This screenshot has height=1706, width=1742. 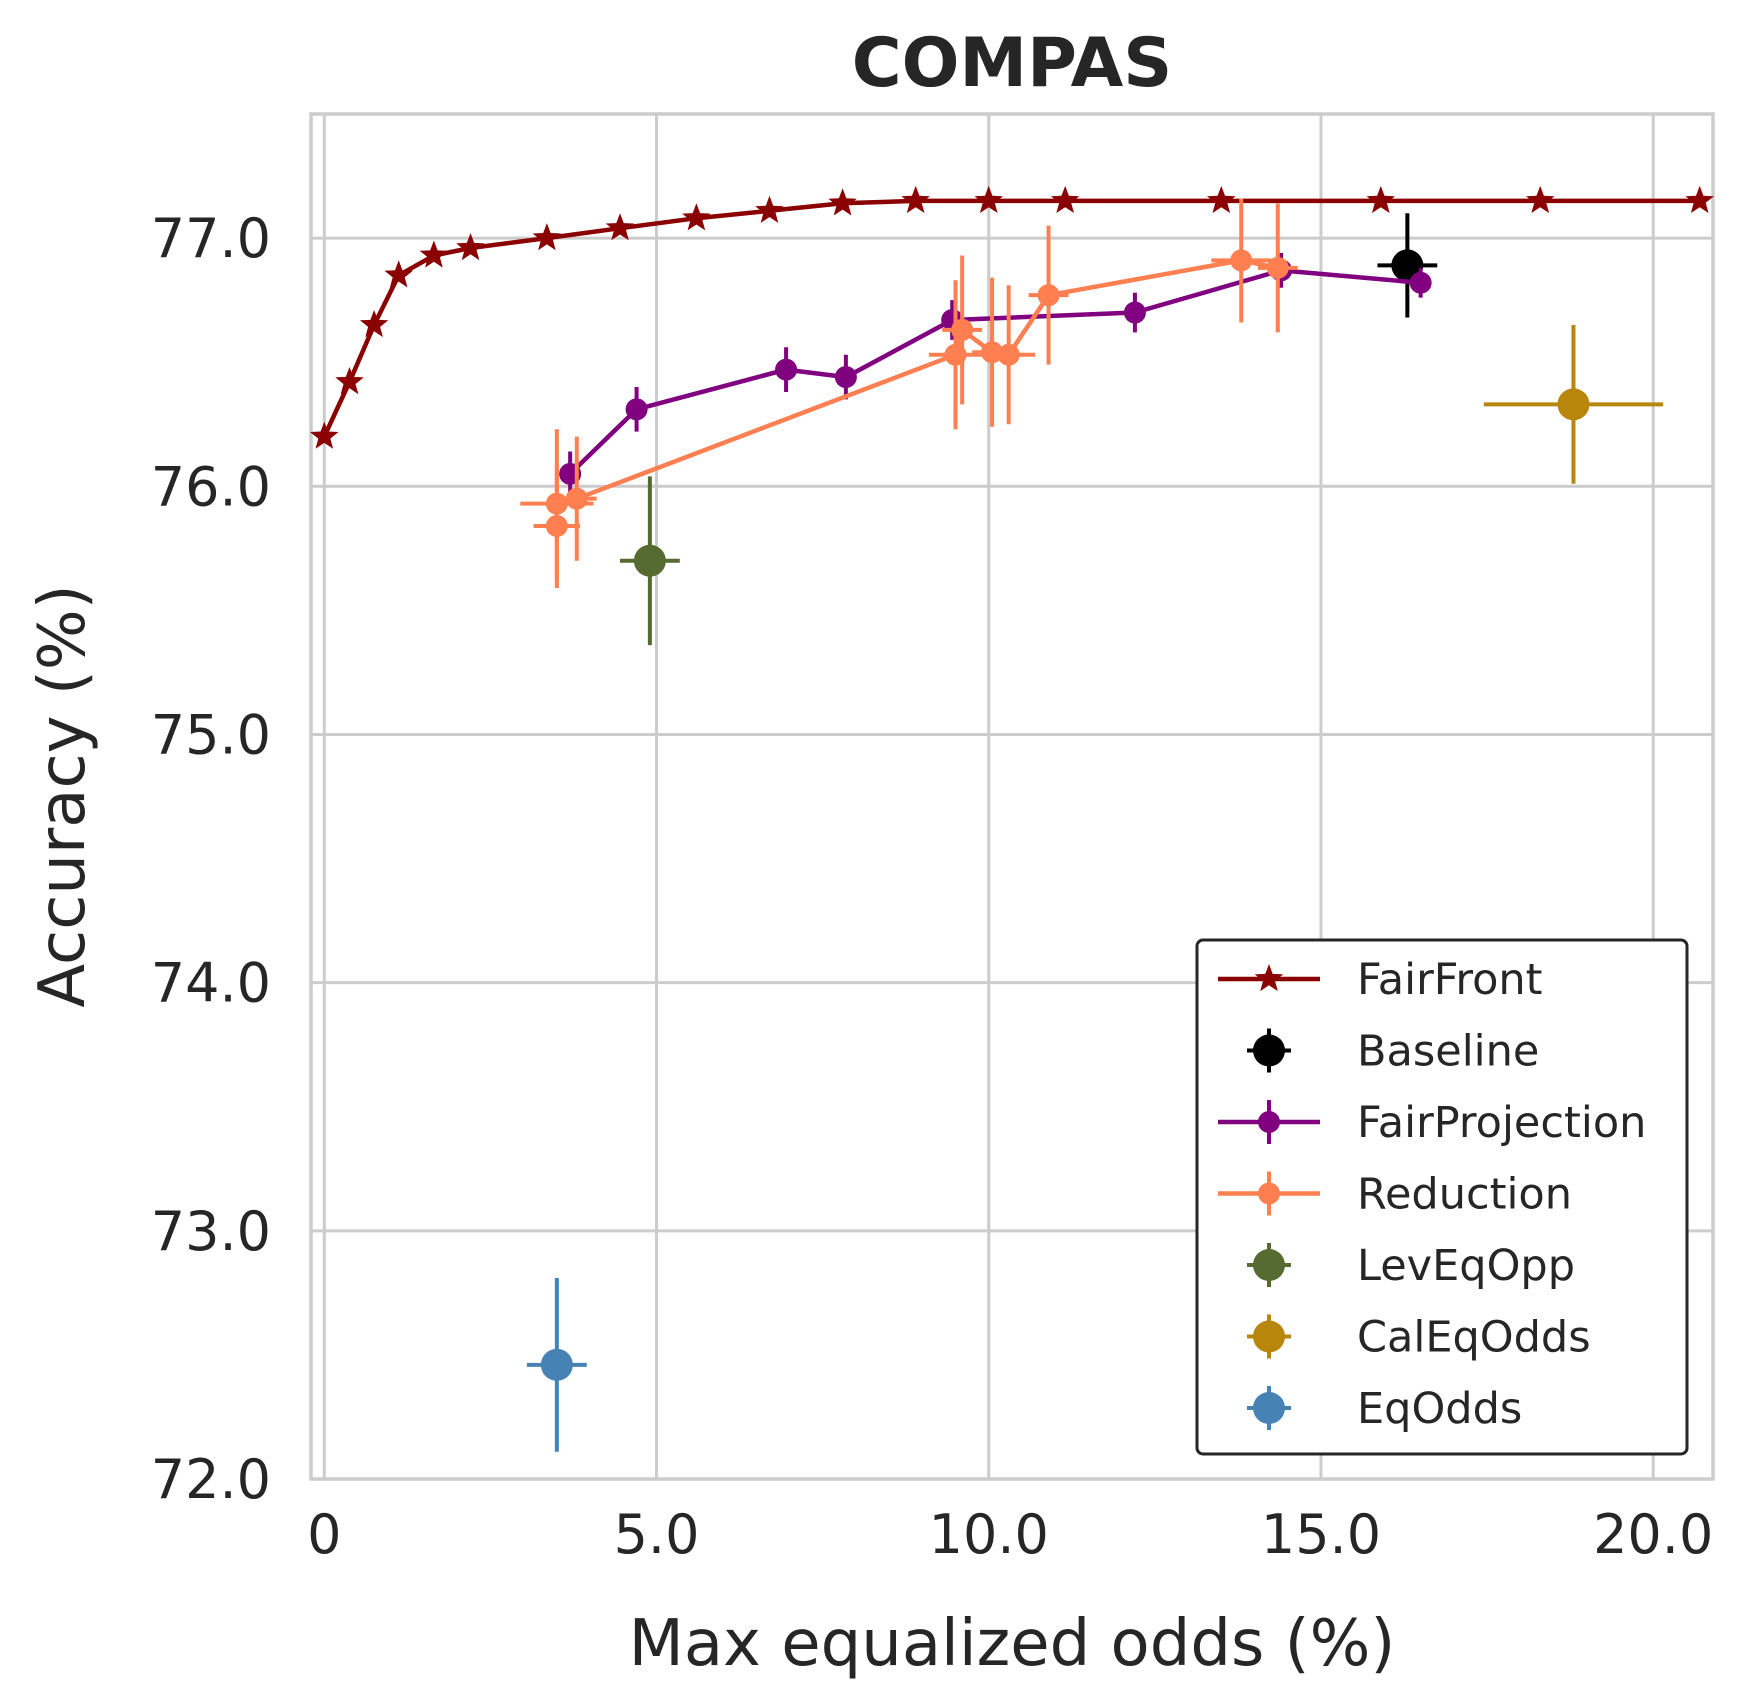 What do you see at coordinates (1466, 1266) in the screenshot?
I see `legend-label: LevEqOpp` at bounding box center [1466, 1266].